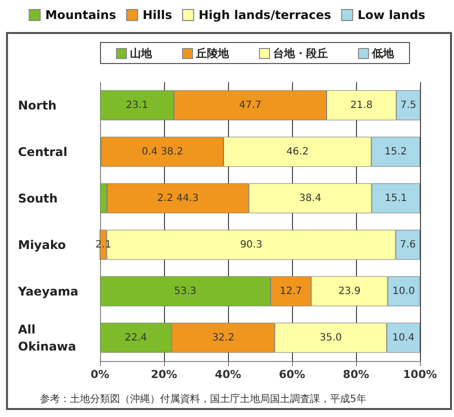 The width and height of the screenshot is (454, 417). Describe the element at coordinates (163, 152) in the screenshot. I see `data-label: 0.4 38.2` at that location.